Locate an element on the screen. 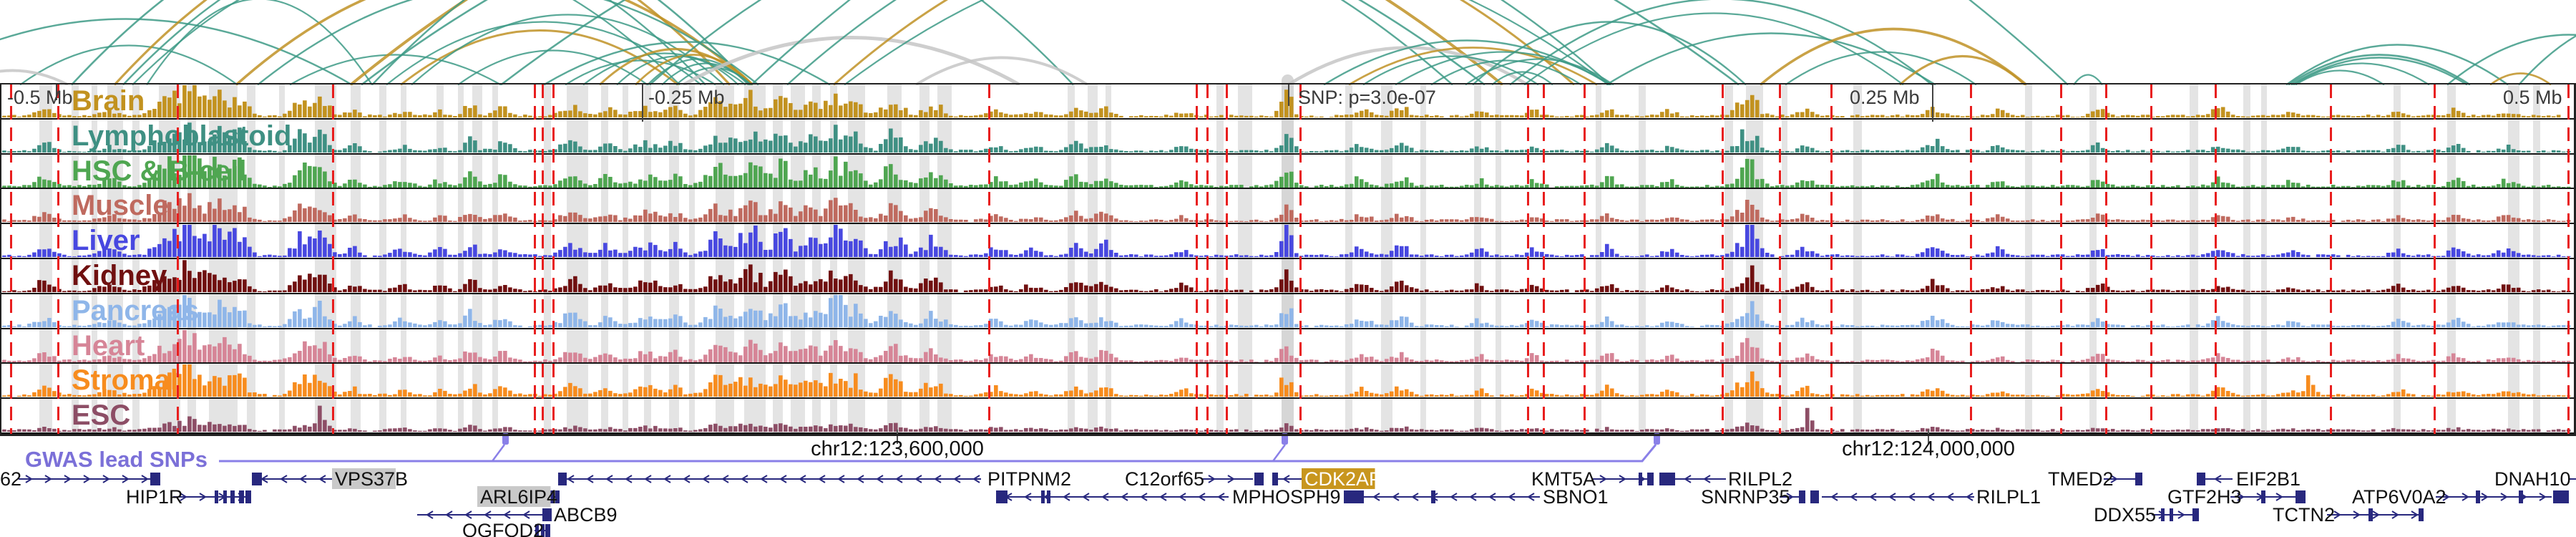  gene-label: RILPL2 is located at coordinates (1760, 479).